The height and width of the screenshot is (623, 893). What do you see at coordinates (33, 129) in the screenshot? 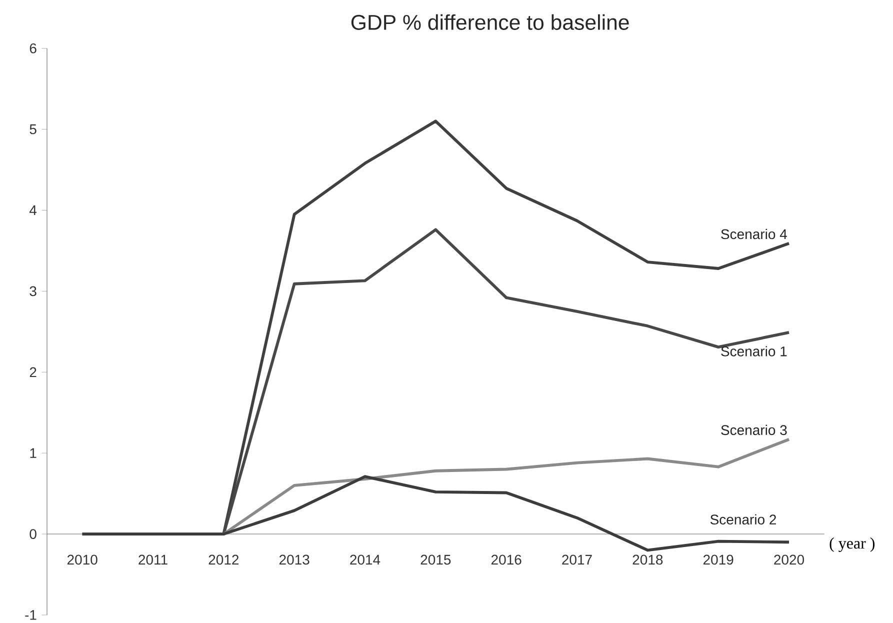
I see `y-tick-label: 5` at bounding box center [33, 129].